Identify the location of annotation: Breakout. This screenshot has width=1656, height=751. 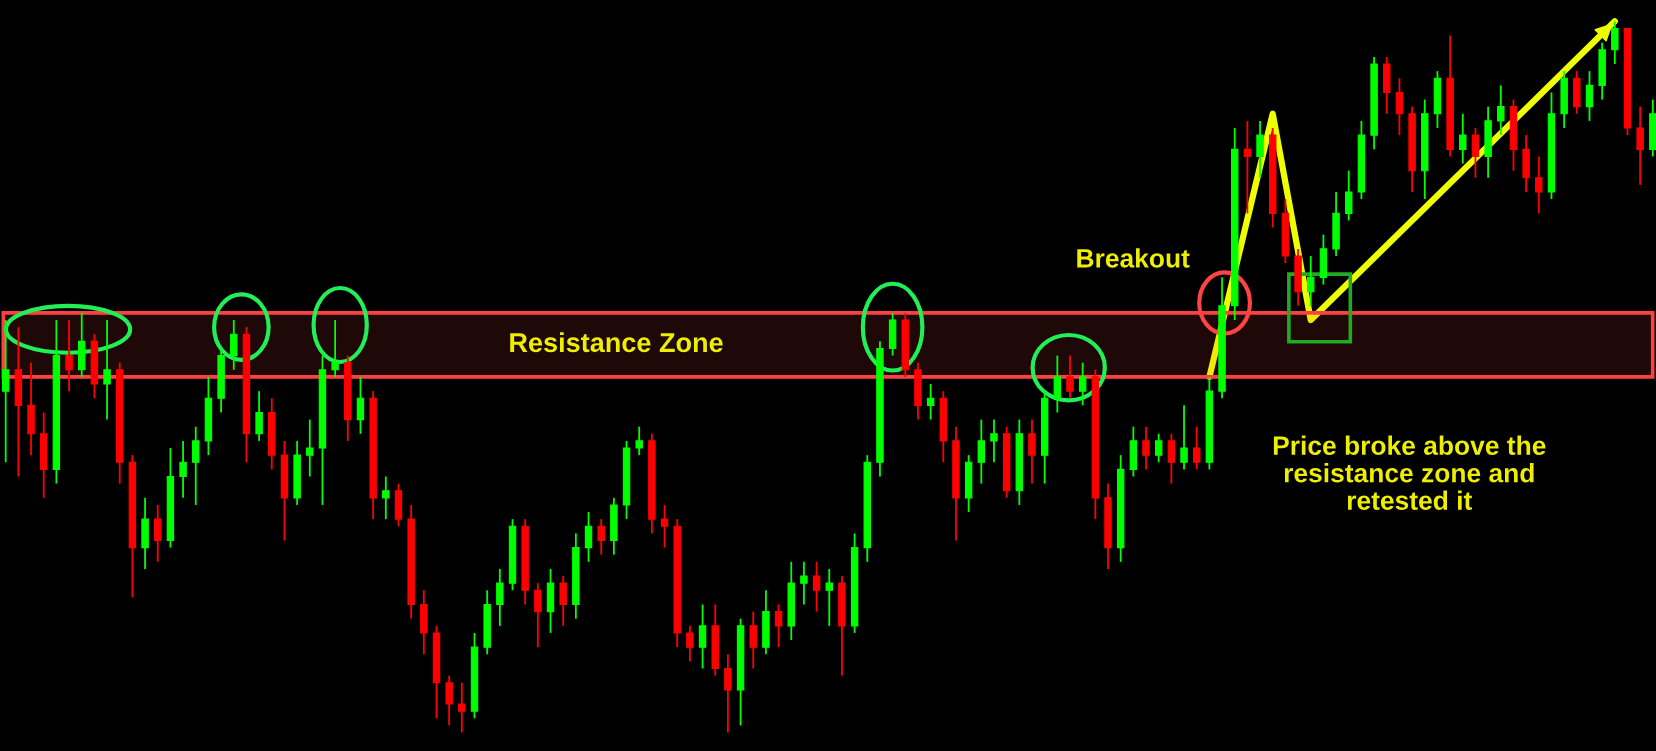
(1133, 258).